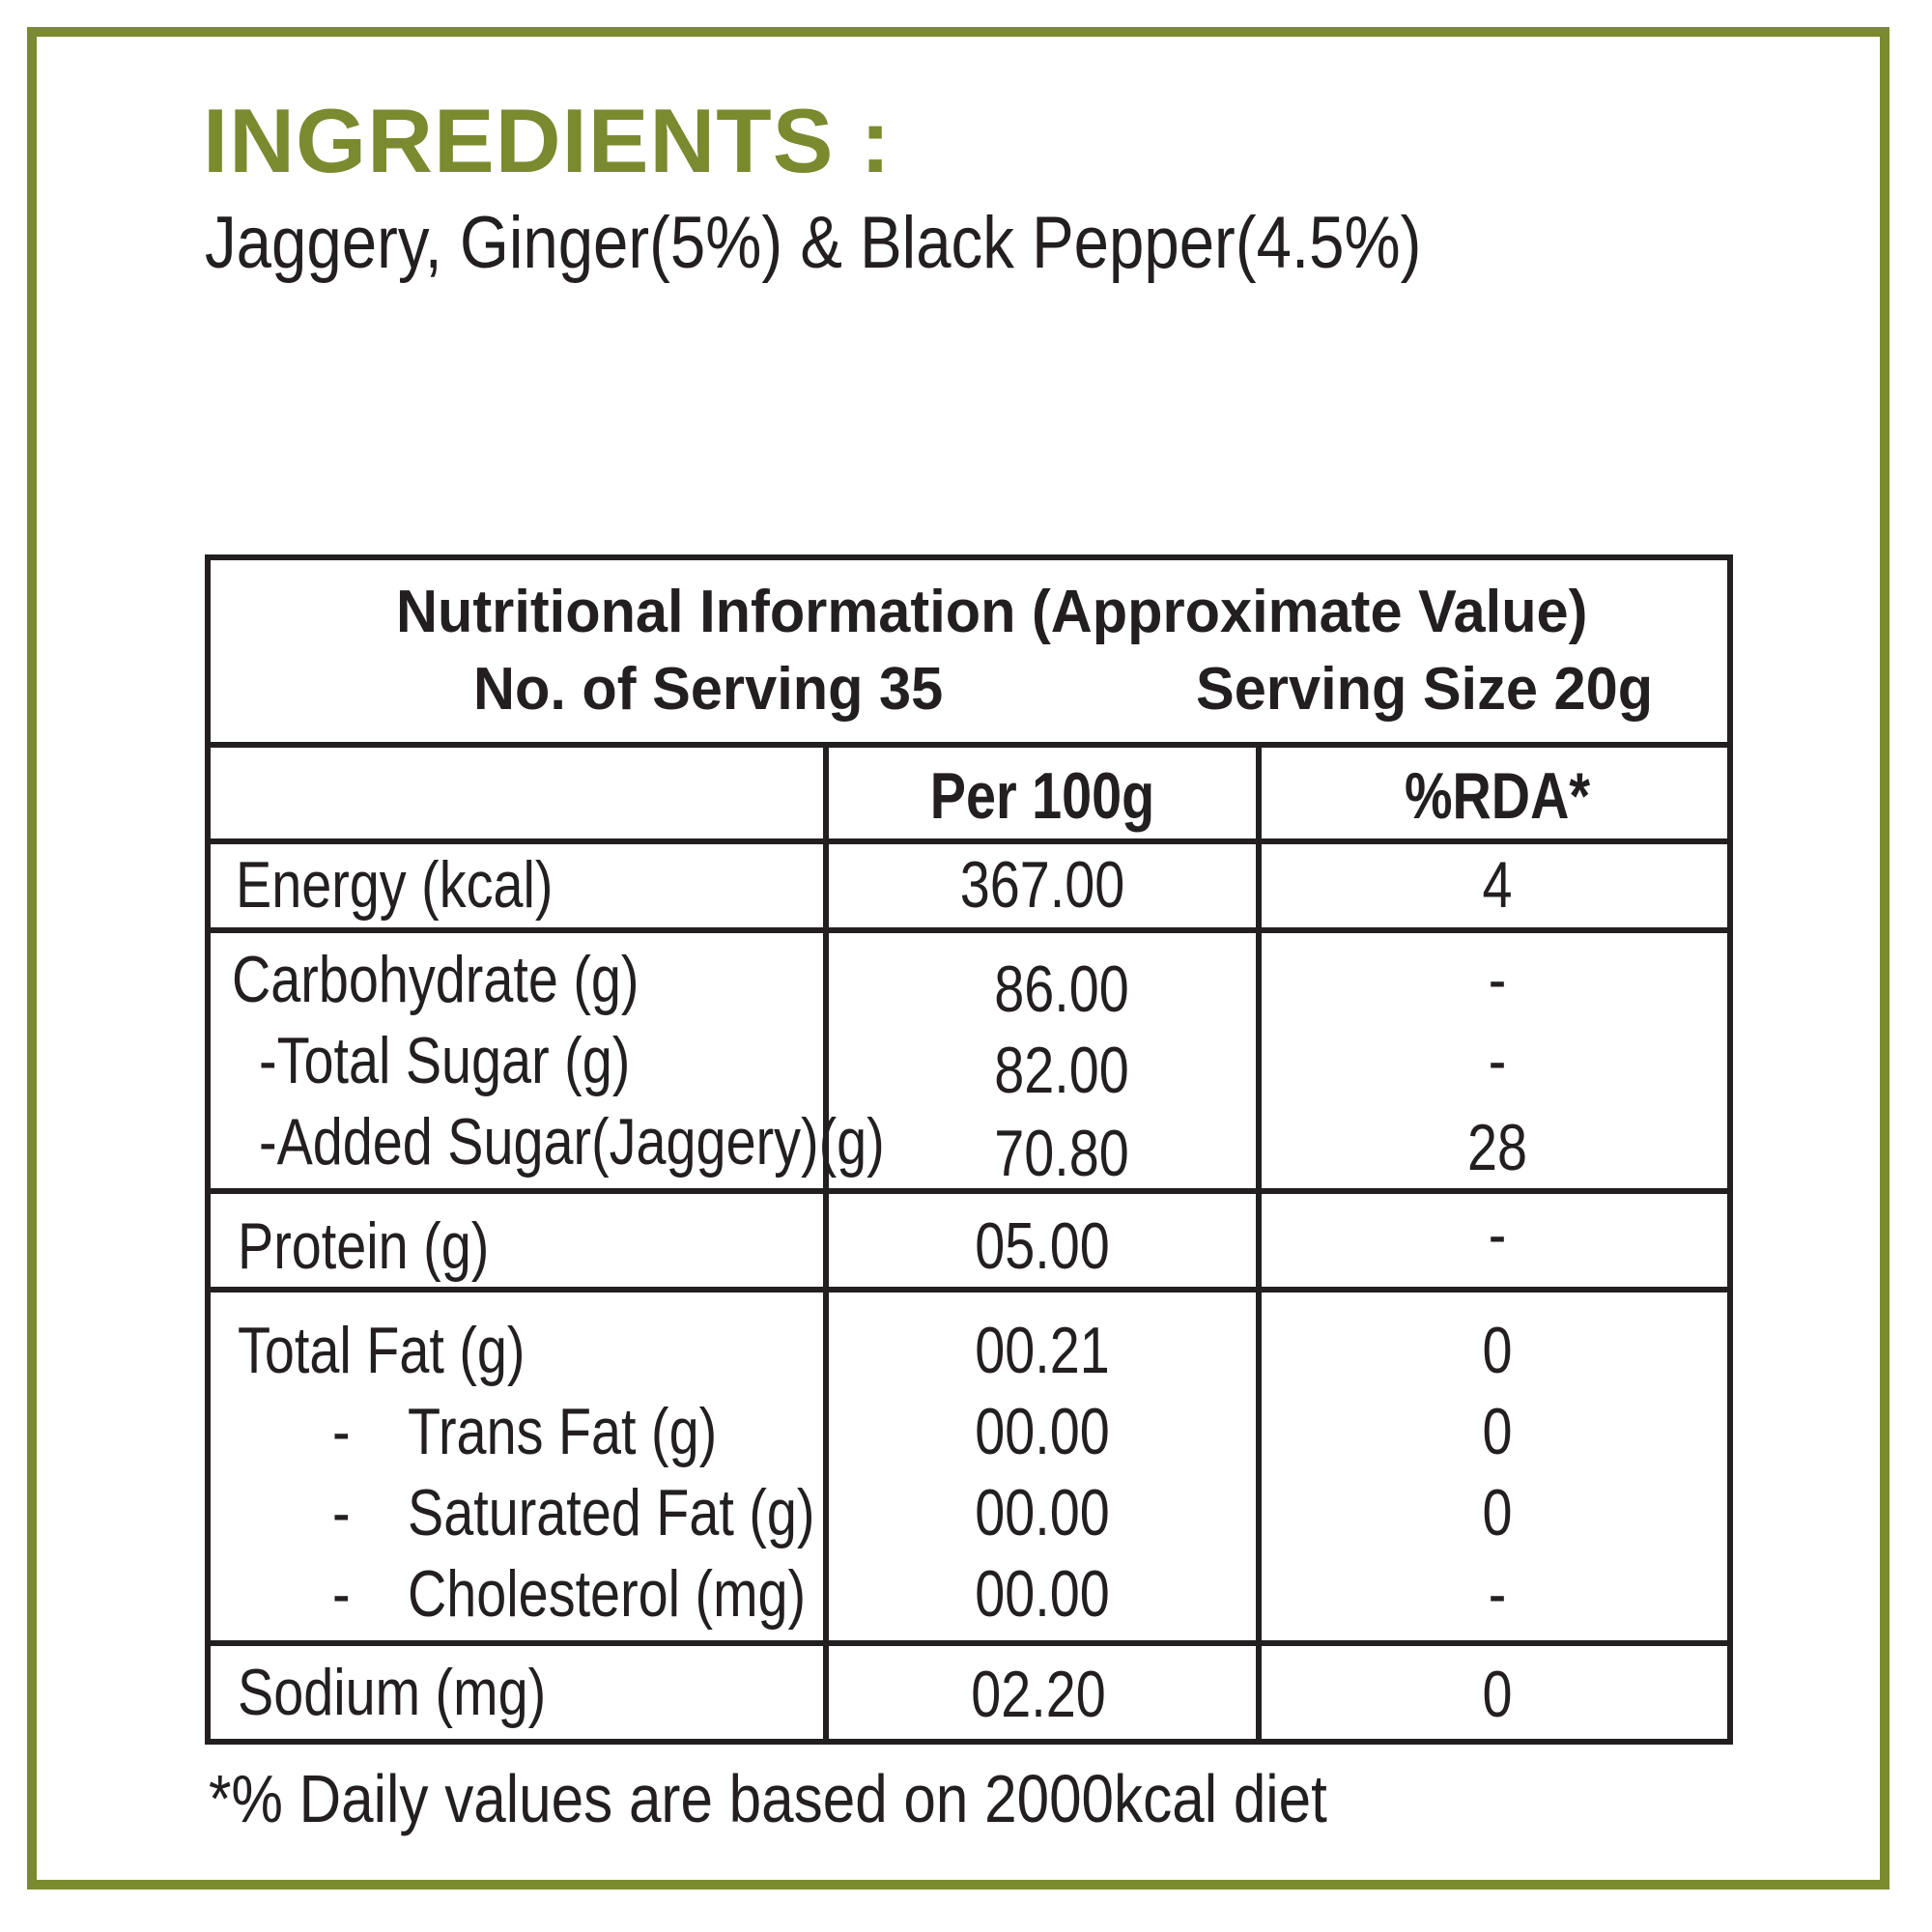 This screenshot has width=1932, height=1932. What do you see at coordinates (1061, 1070) in the screenshot?
I see `nutrient-value: 82.00` at bounding box center [1061, 1070].